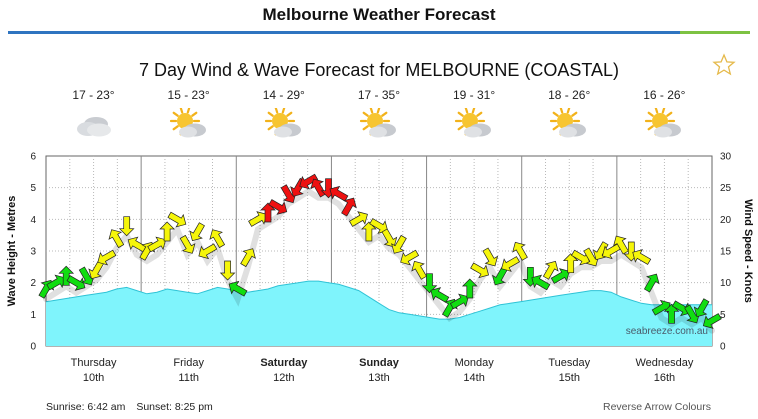 Image resolution: width=758 pixels, height=419 pixels. What do you see at coordinates (283, 95) in the screenshot?
I see `temperature-range: 14 - 29°` at bounding box center [283, 95].